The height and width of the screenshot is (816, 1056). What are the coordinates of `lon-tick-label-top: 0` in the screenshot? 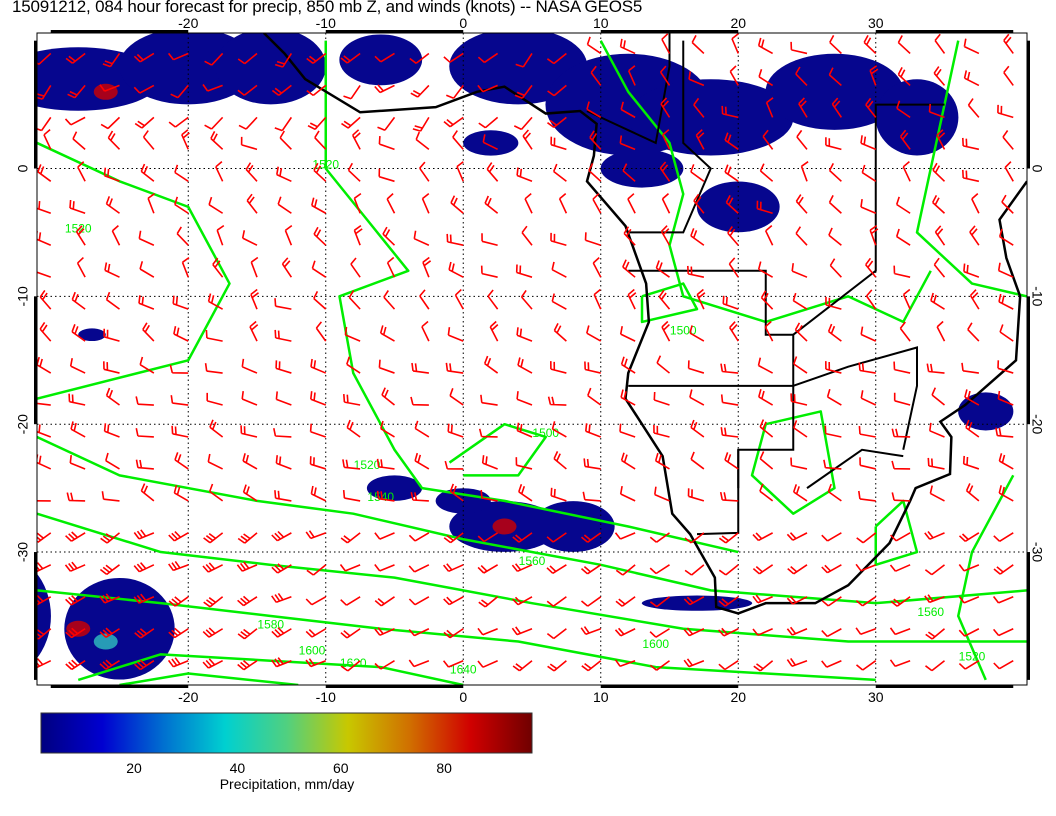 It's located at (463, 23).